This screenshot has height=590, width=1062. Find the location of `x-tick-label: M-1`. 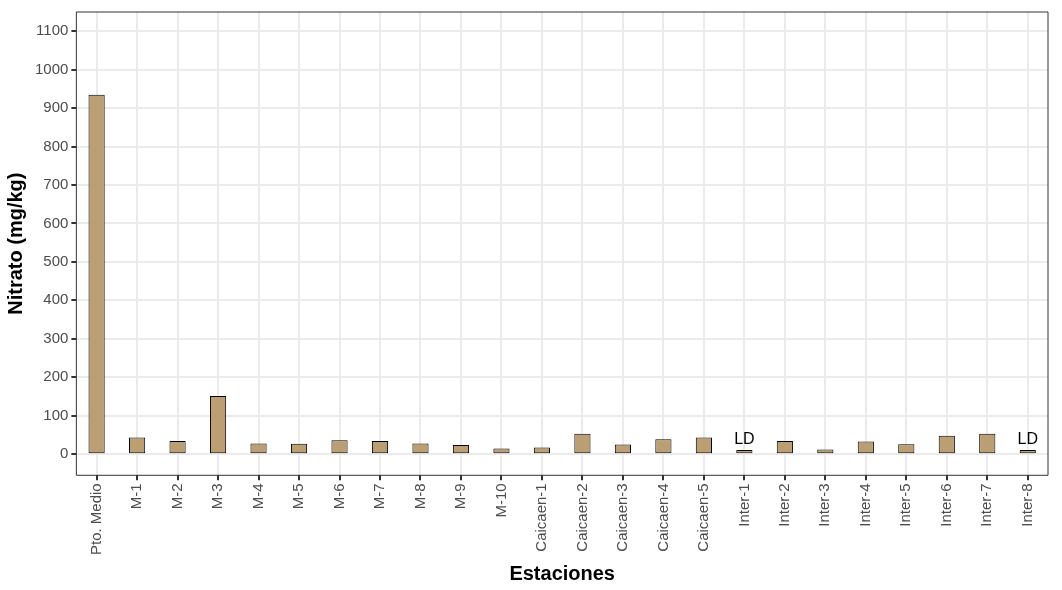

x-tick-label: M-1 is located at coordinates (136, 496).